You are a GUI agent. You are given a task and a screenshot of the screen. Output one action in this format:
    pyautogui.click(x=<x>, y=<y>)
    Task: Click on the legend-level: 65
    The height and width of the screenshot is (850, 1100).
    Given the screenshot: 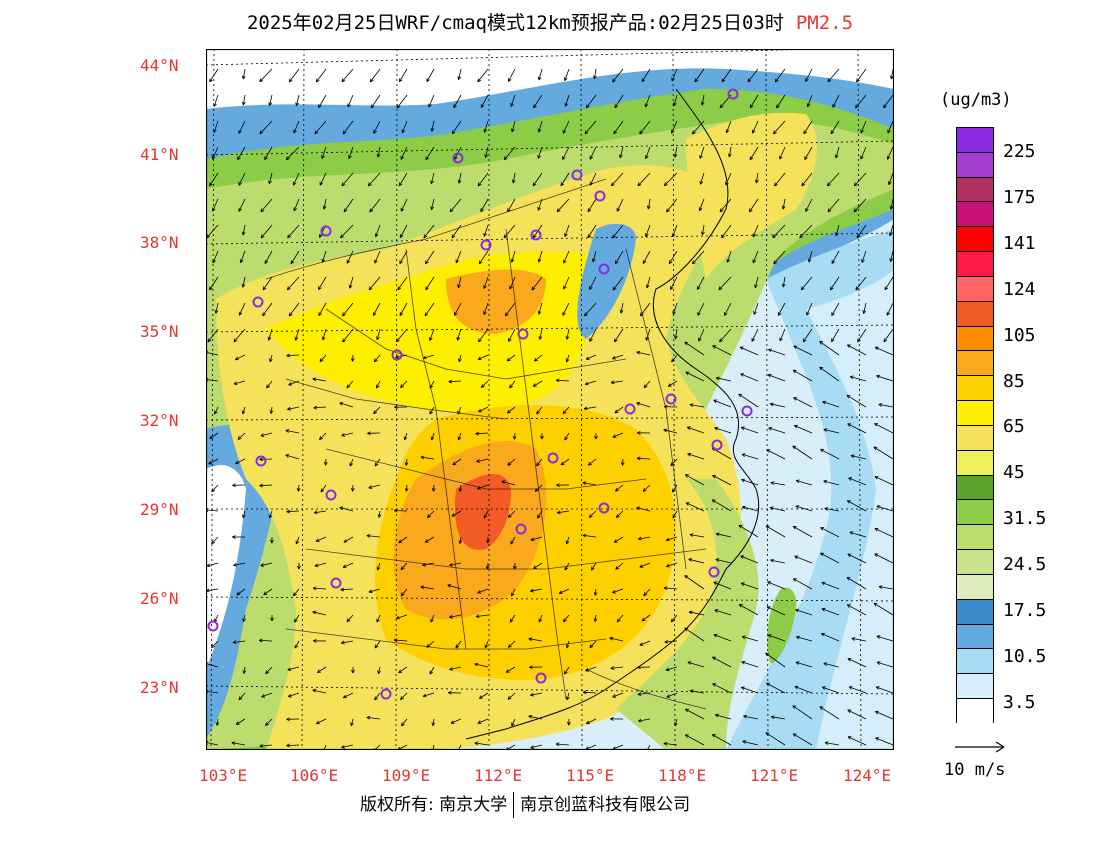 What is the action you would take?
    pyautogui.click(x=1014, y=426)
    